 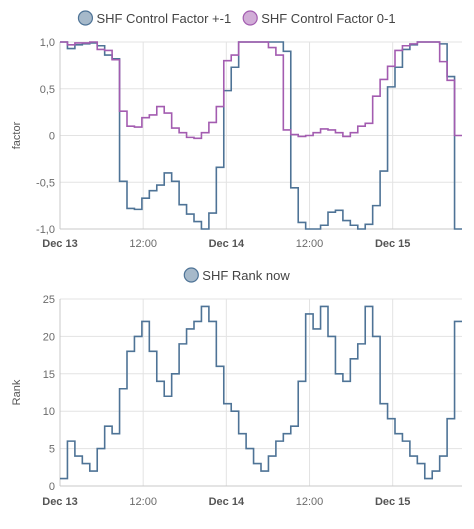 I want to click on y-tick-label: 10, so click(x=49, y=412).